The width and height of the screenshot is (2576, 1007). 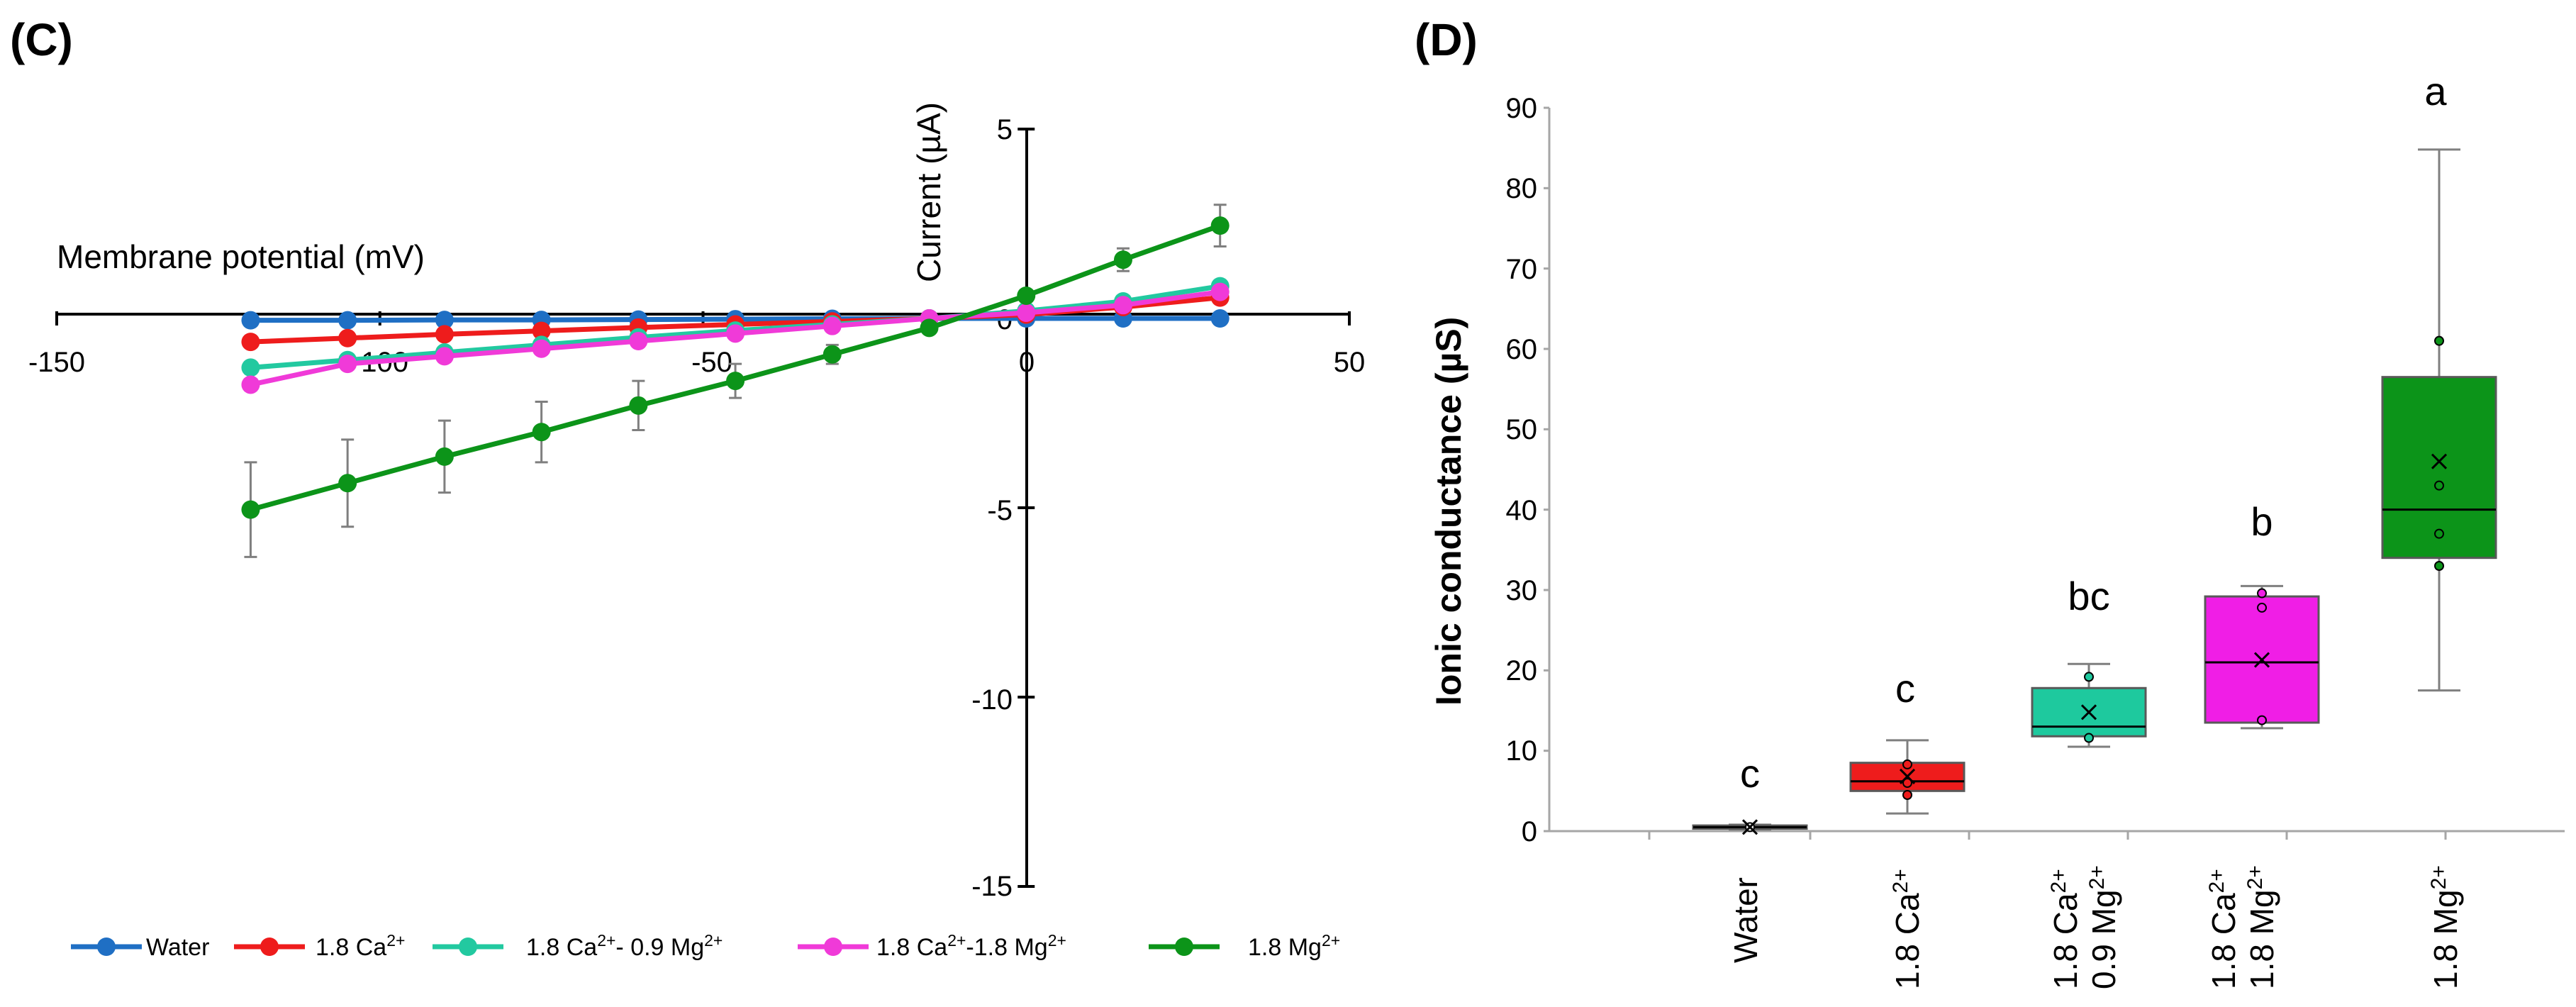 I want to click on y-tick-label: -5, so click(x=1000, y=511).